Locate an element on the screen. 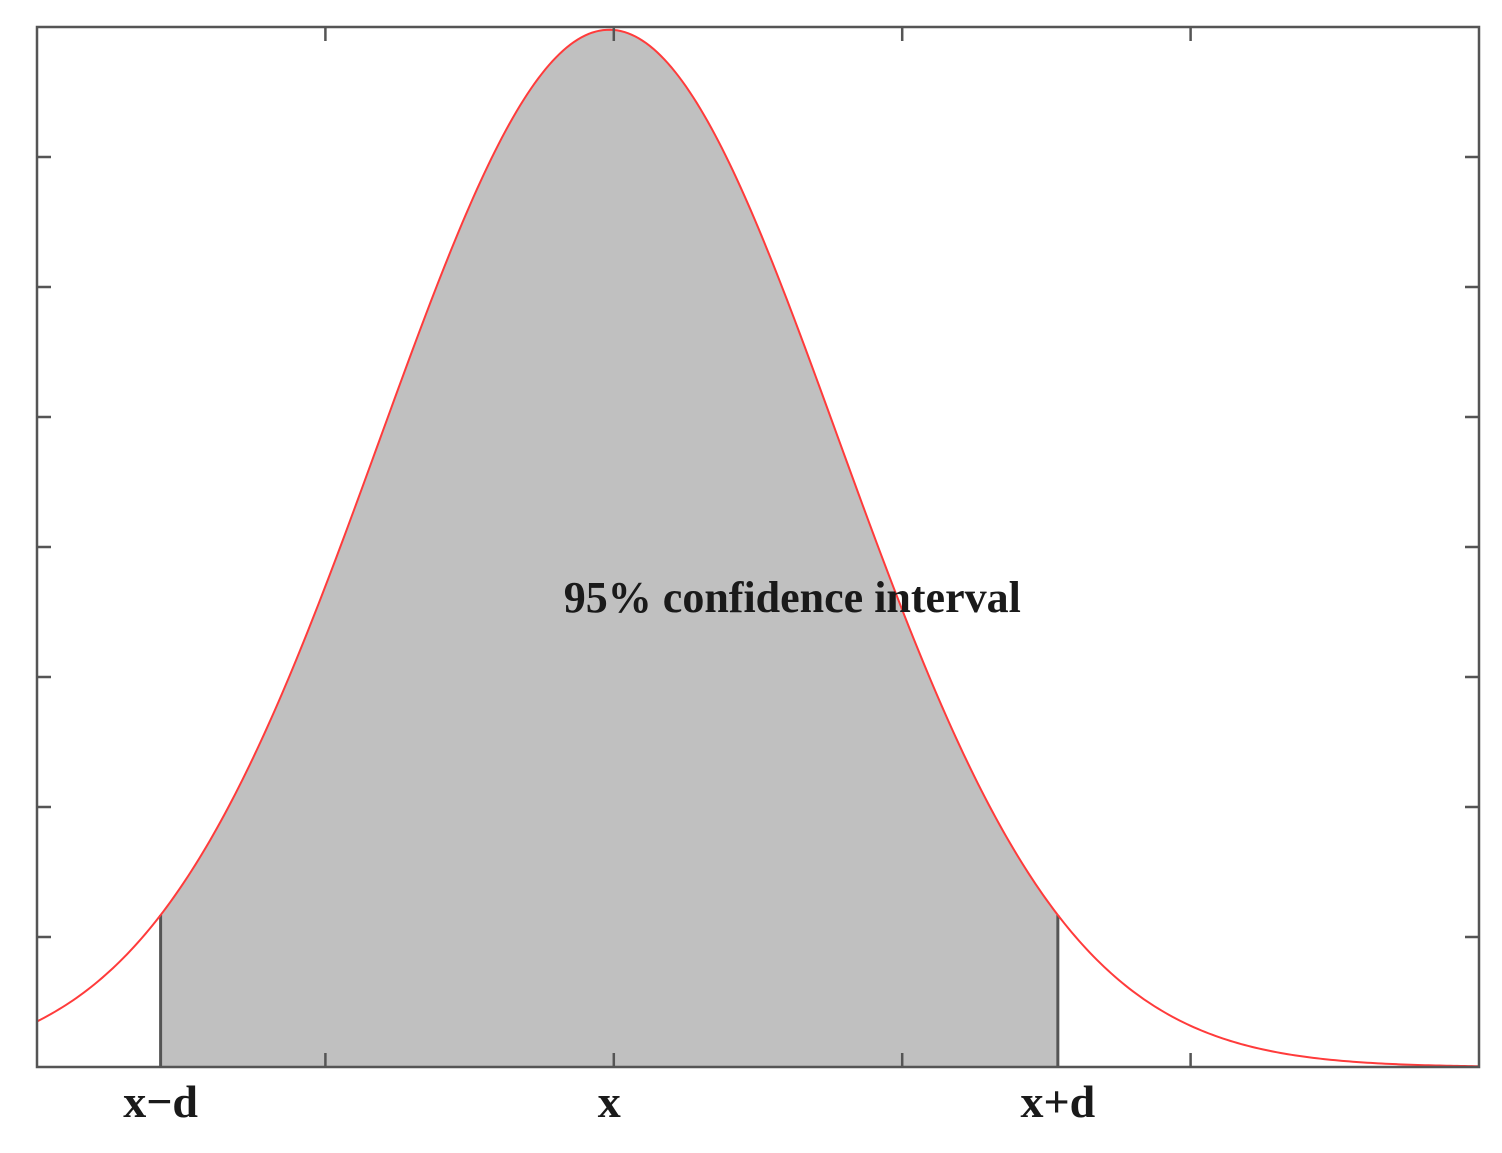  annotation-label: 95% confidence interval is located at coordinates (792, 597).